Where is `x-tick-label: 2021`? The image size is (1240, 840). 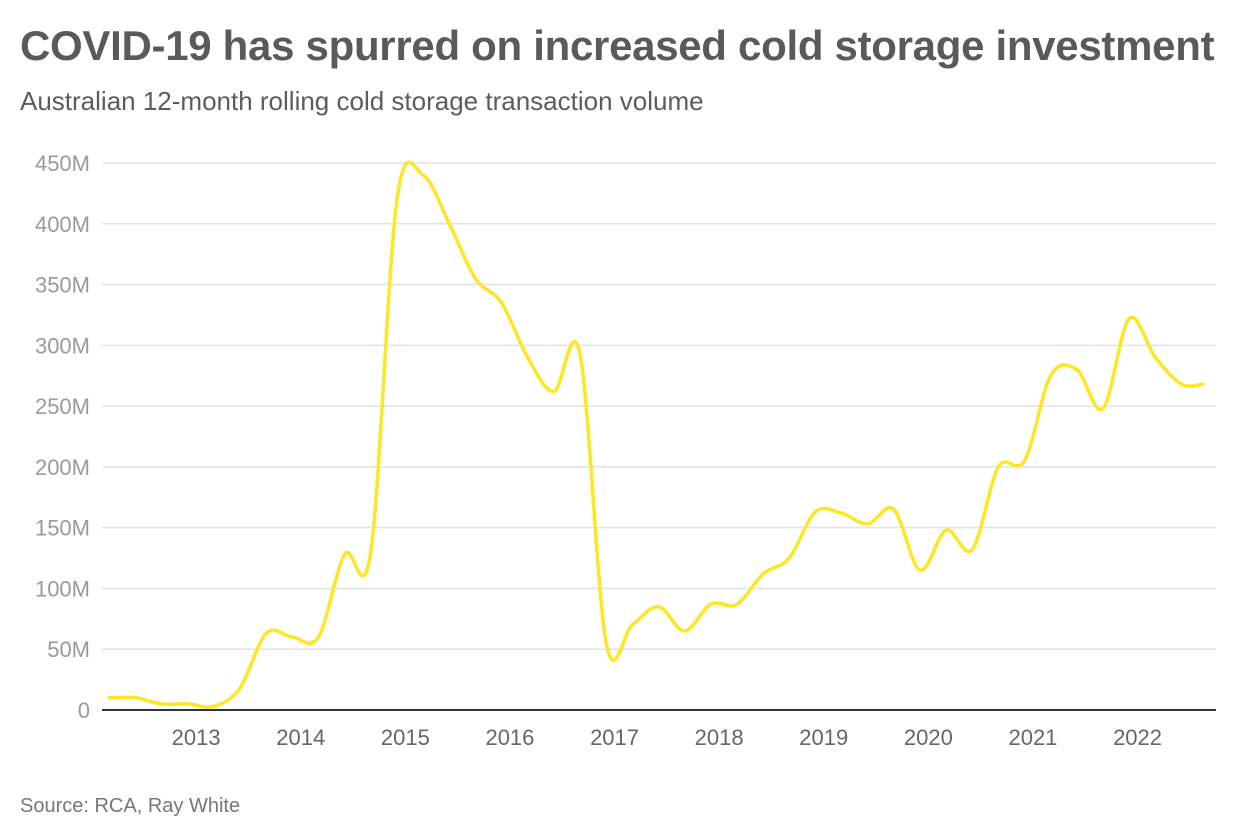 x-tick-label: 2021 is located at coordinates (1032, 737).